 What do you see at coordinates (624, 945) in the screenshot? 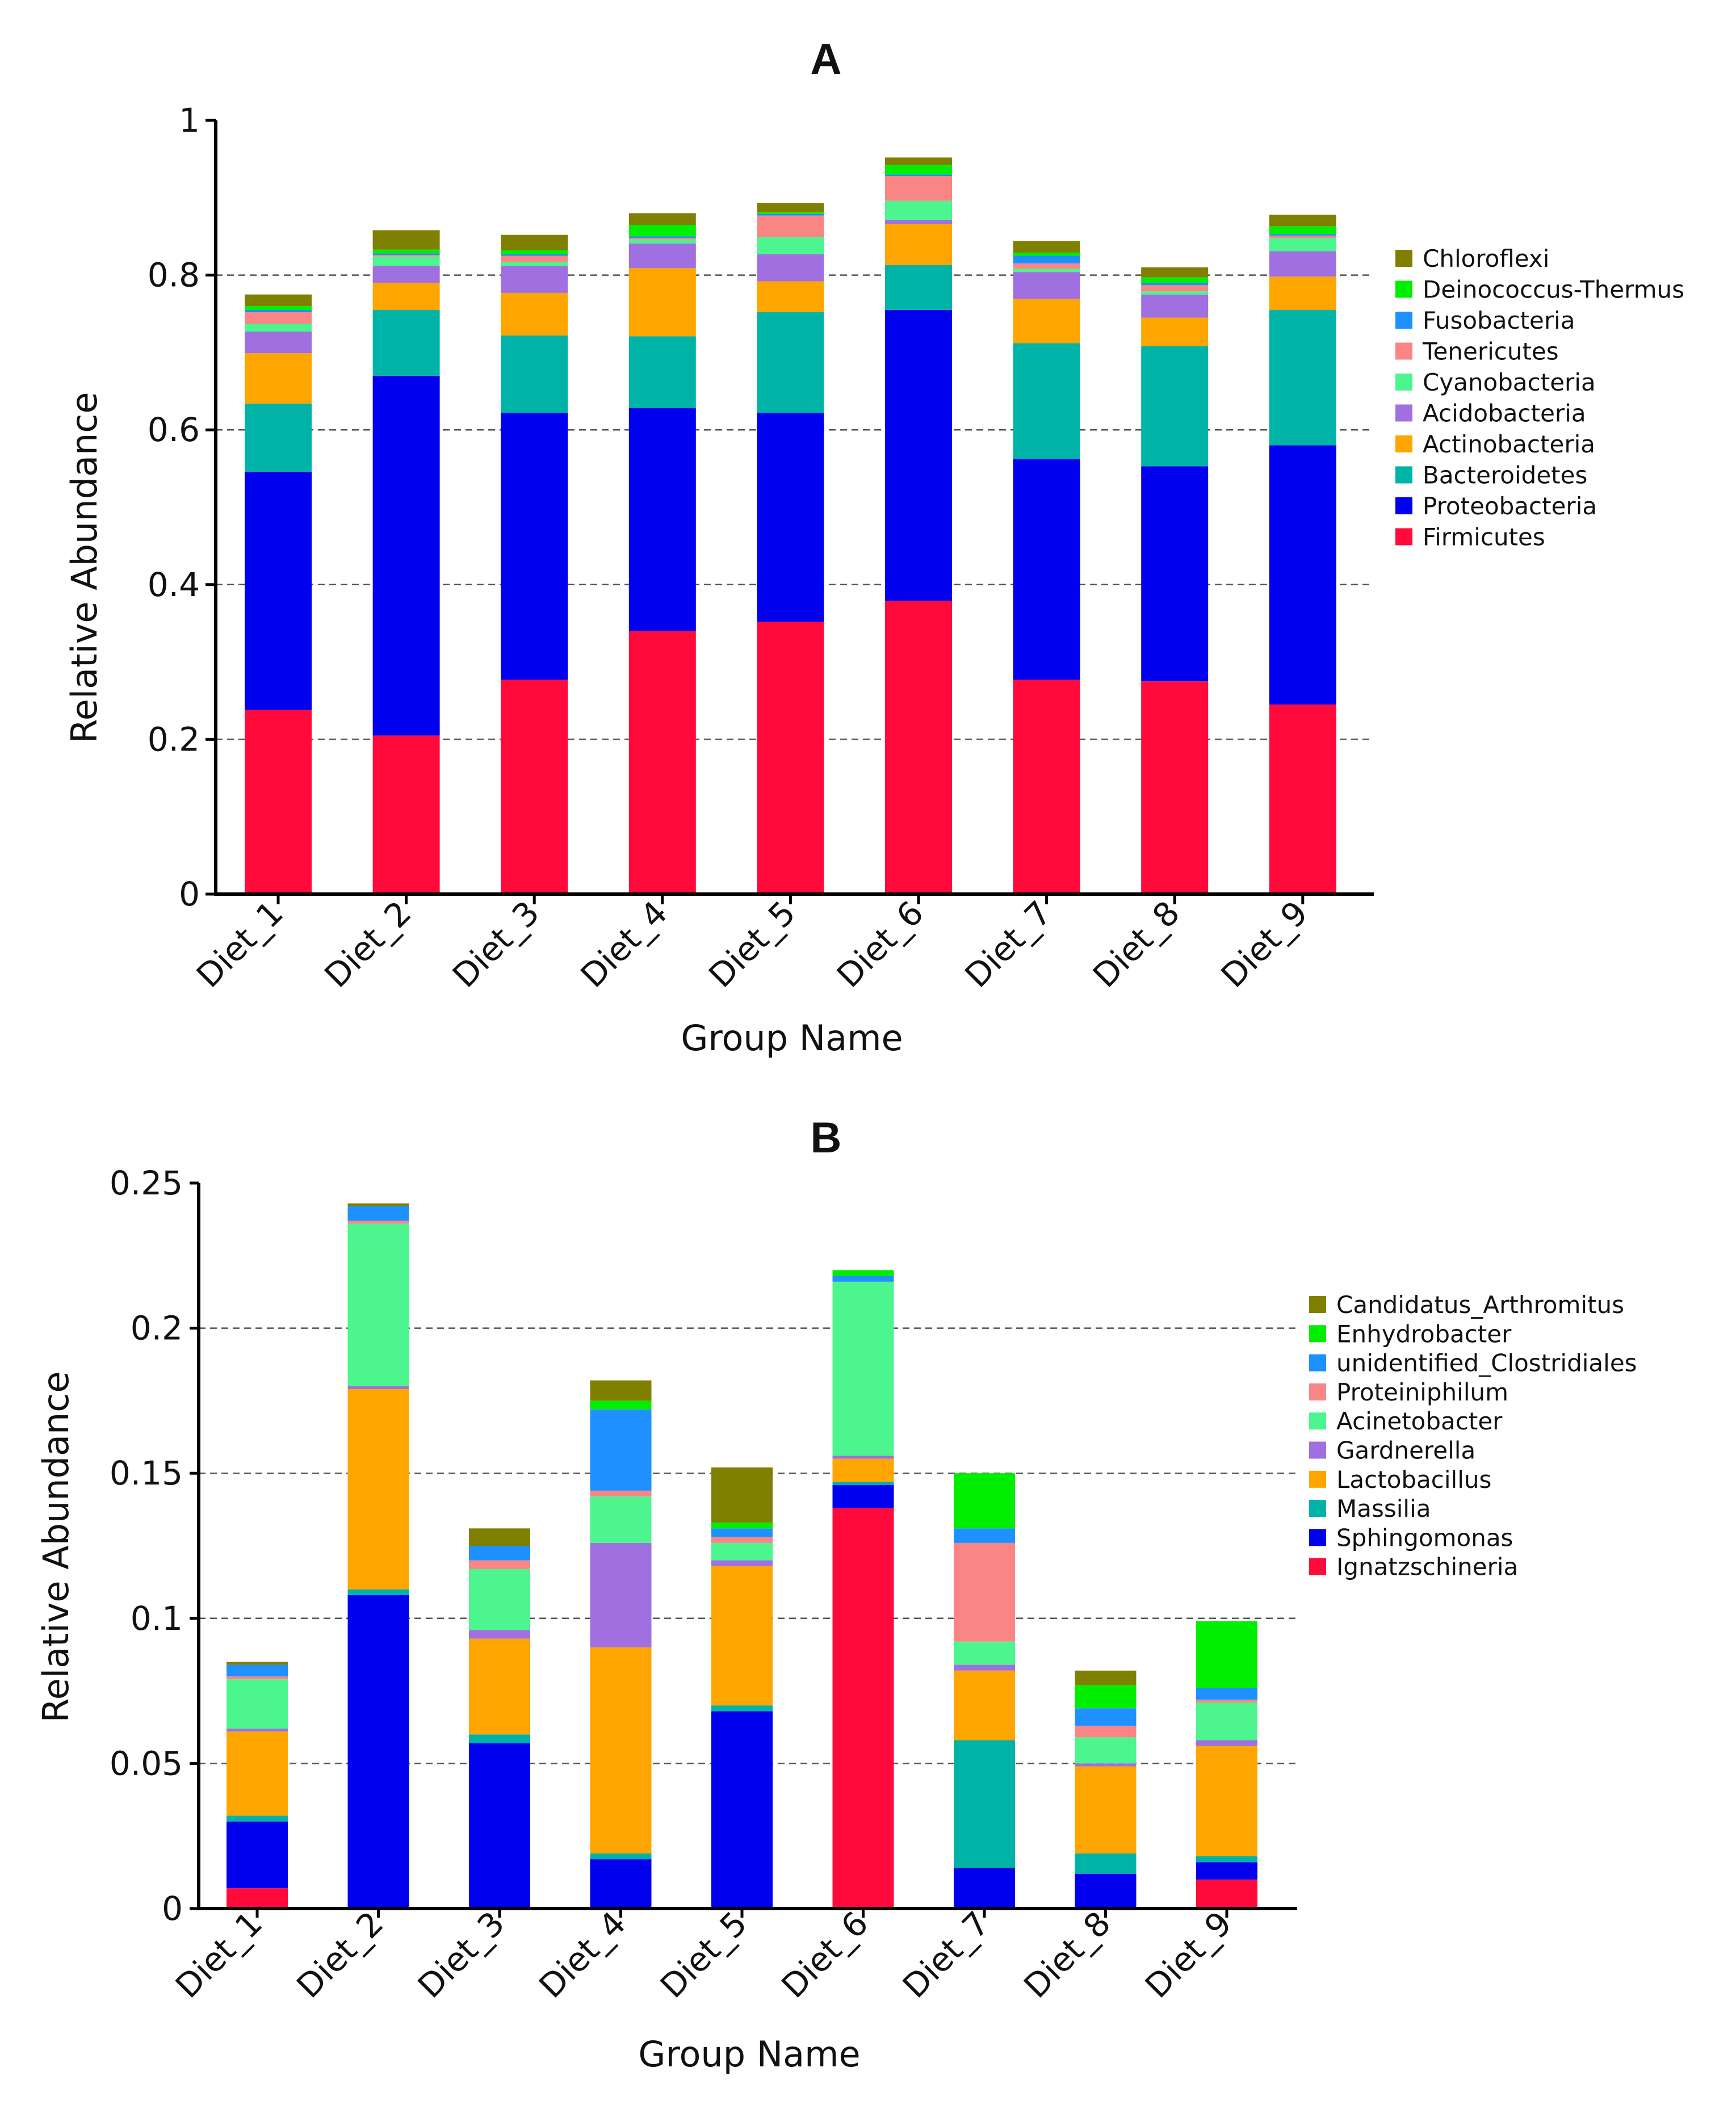
I see `chart-a-x-tick-label: Diet_4` at bounding box center [624, 945].